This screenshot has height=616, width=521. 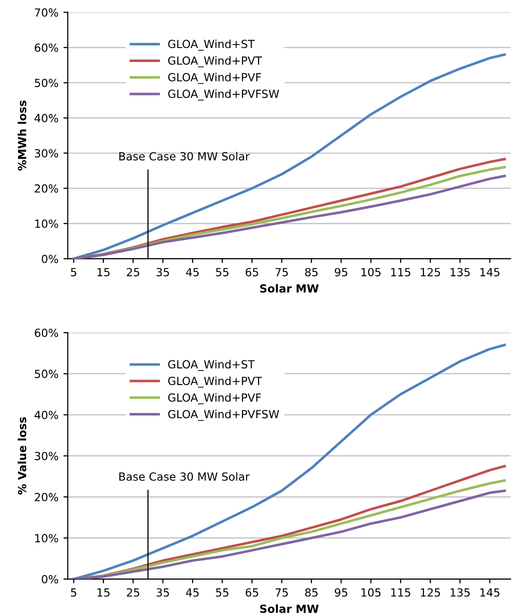 What do you see at coordinates (46, 12) in the screenshot?
I see `y-tick-label: 70%` at bounding box center [46, 12].